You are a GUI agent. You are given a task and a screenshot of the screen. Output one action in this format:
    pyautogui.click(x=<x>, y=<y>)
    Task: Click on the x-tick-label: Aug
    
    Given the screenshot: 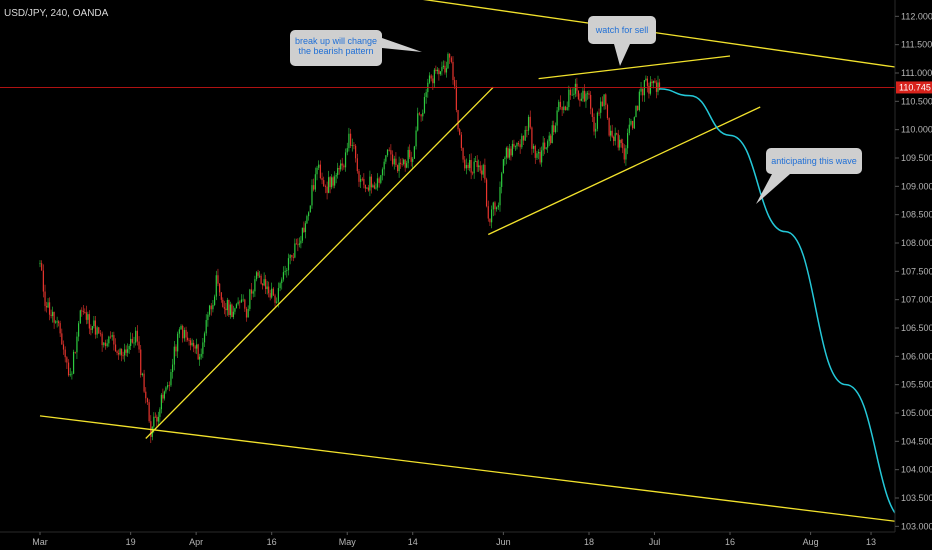 What is the action you would take?
    pyautogui.click(x=811, y=542)
    